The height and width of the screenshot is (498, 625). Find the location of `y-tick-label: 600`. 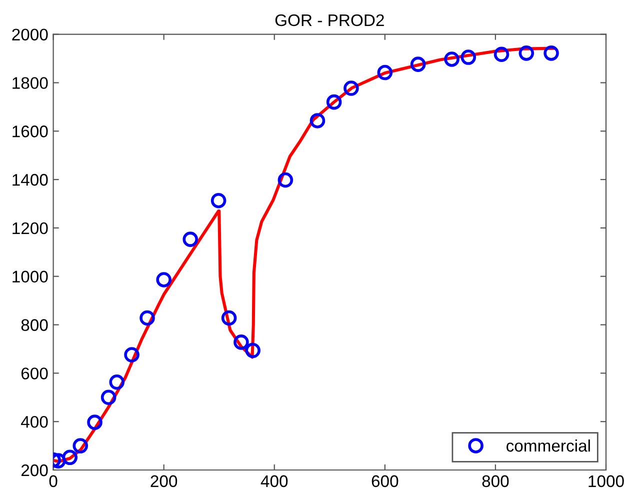

y-tick-label: 600 is located at coordinates (34, 374).